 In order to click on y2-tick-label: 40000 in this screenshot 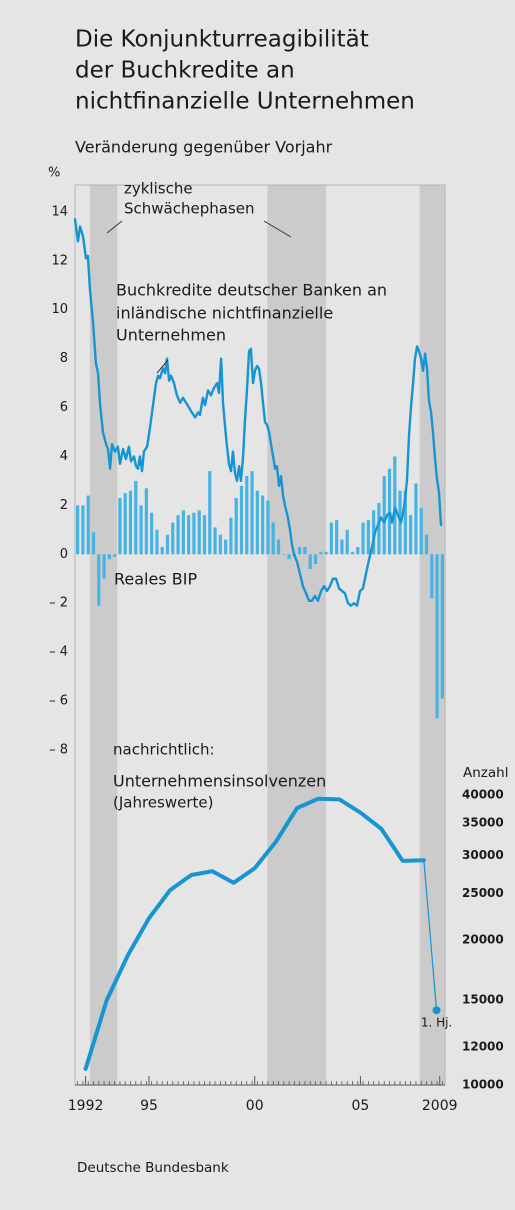, I will do `click(483, 795)`.